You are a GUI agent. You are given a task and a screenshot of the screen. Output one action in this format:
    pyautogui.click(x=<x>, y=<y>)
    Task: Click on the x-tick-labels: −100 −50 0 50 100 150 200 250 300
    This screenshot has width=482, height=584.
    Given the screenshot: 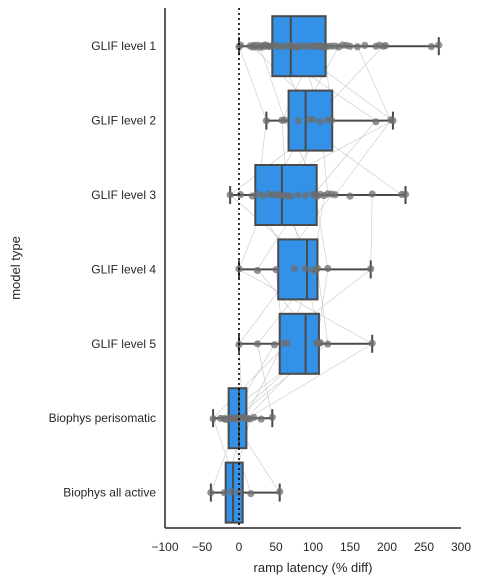 What is the action you would take?
    pyautogui.click(x=311, y=547)
    